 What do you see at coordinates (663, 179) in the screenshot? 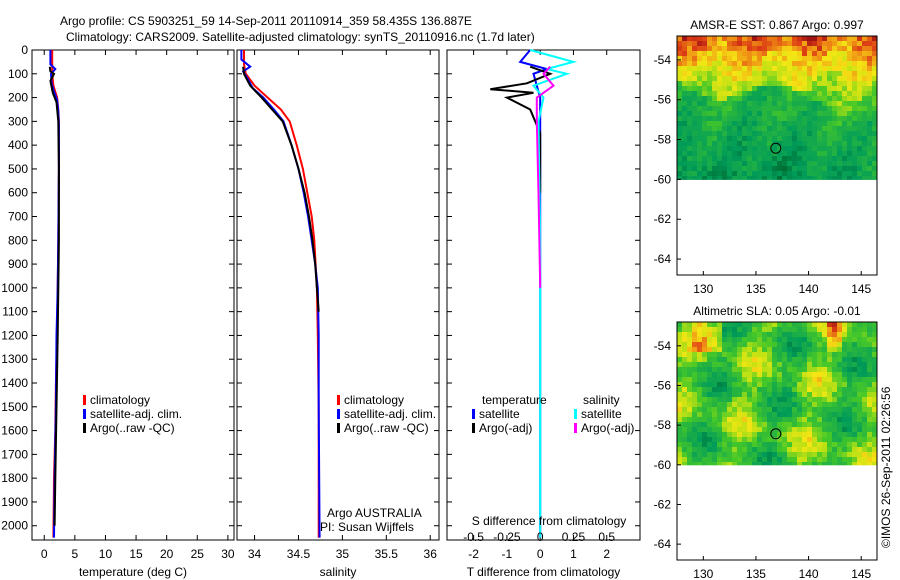
I see `map-y-tick-label: -60` at bounding box center [663, 179].